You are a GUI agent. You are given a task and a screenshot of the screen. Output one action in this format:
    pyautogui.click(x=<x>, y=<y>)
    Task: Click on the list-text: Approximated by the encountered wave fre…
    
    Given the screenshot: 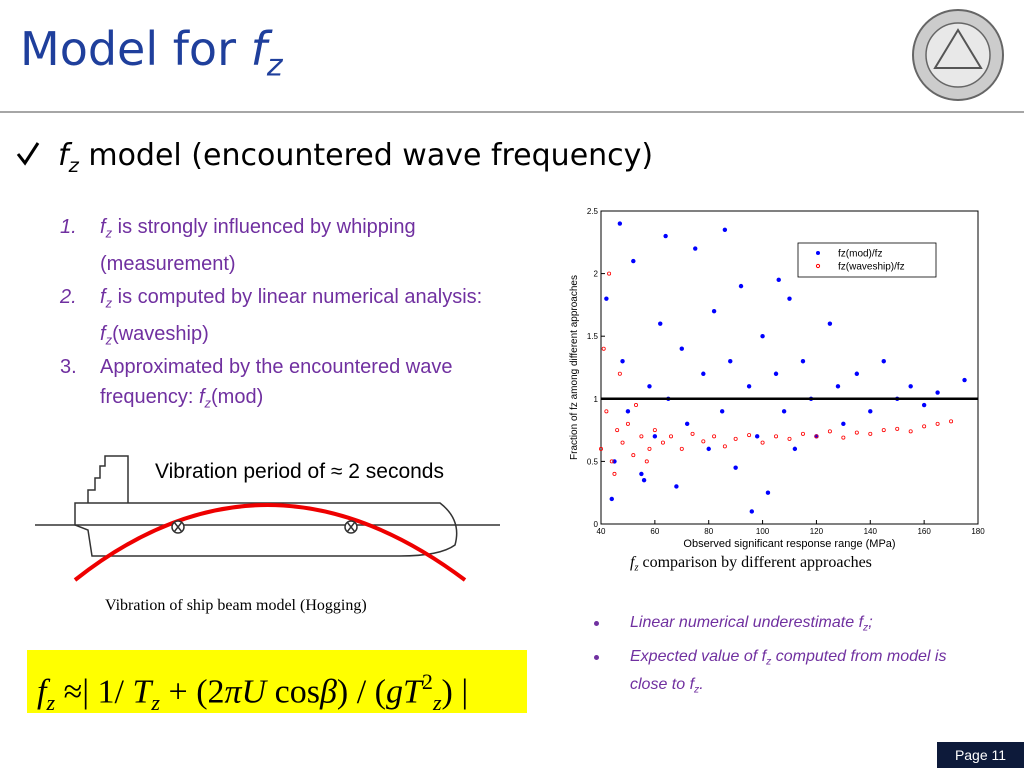 What is the action you would take?
    pyautogui.click(x=310, y=385)
    